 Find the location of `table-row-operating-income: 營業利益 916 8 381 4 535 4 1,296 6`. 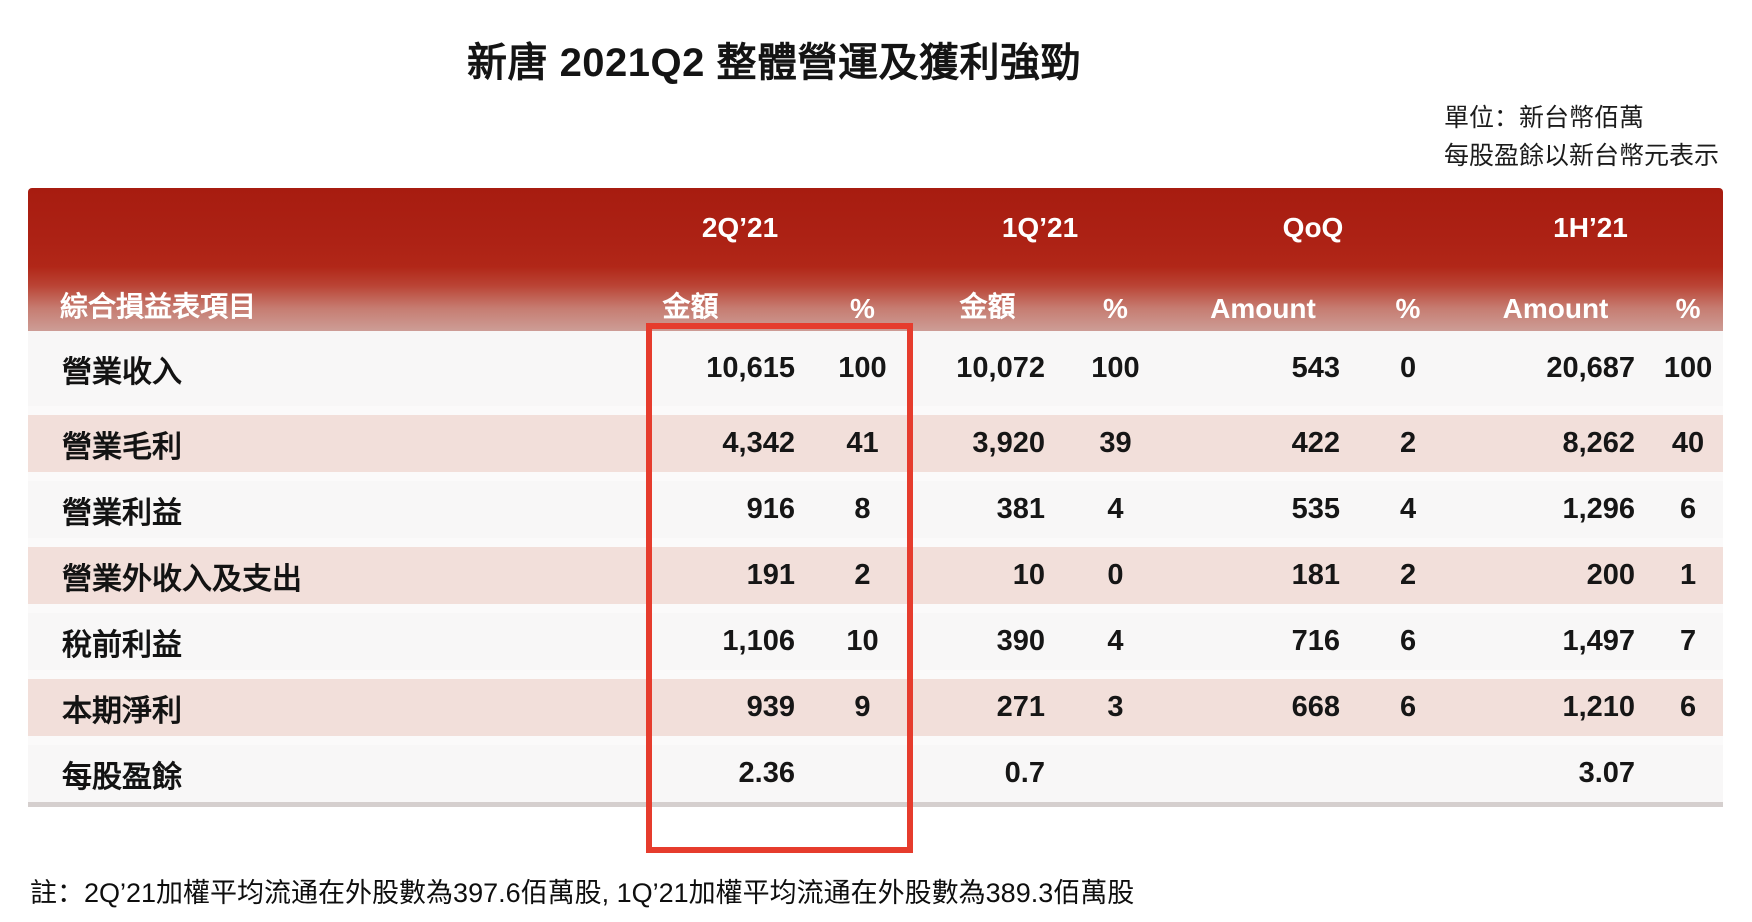

table-row-operating-income: 營業利益 916 8 381 4 535 4 1,296 6 is located at coordinates (876, 505).